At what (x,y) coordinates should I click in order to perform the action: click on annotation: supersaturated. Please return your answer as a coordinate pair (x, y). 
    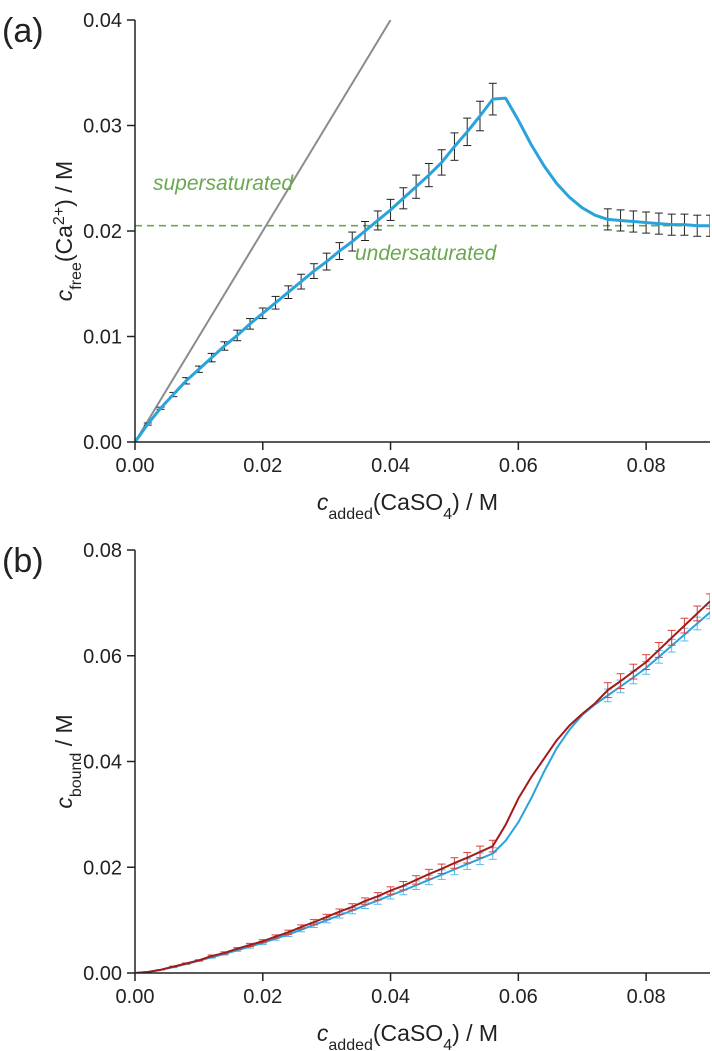
    Looking at the image, I should click on (223, 183).